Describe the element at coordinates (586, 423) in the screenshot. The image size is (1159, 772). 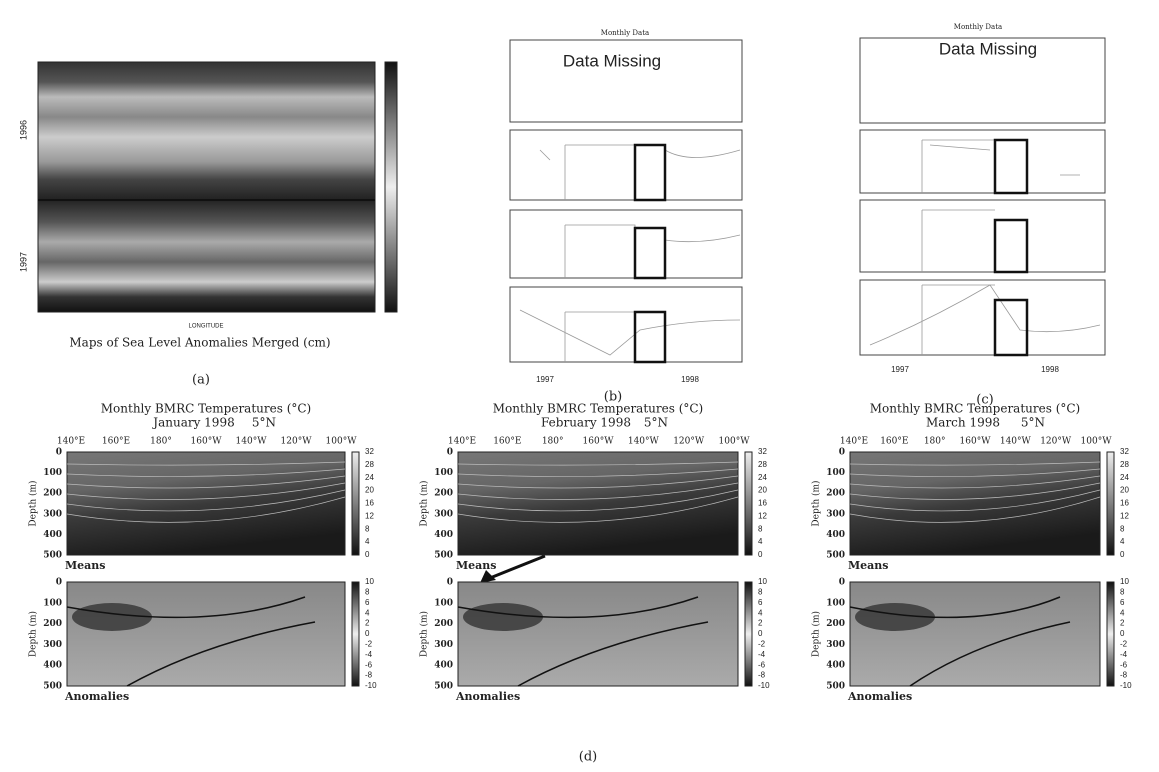
I see `month-label: February 1998` at that location.